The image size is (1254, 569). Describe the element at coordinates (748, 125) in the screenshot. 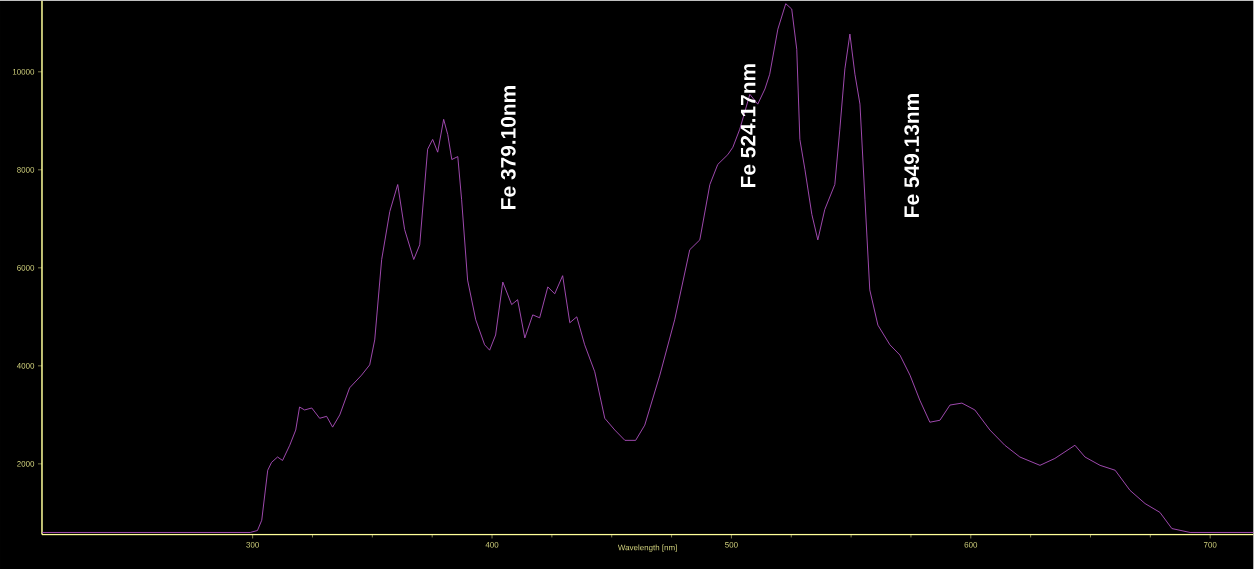

I see `annotation: Fe 524.17nm` at that location.